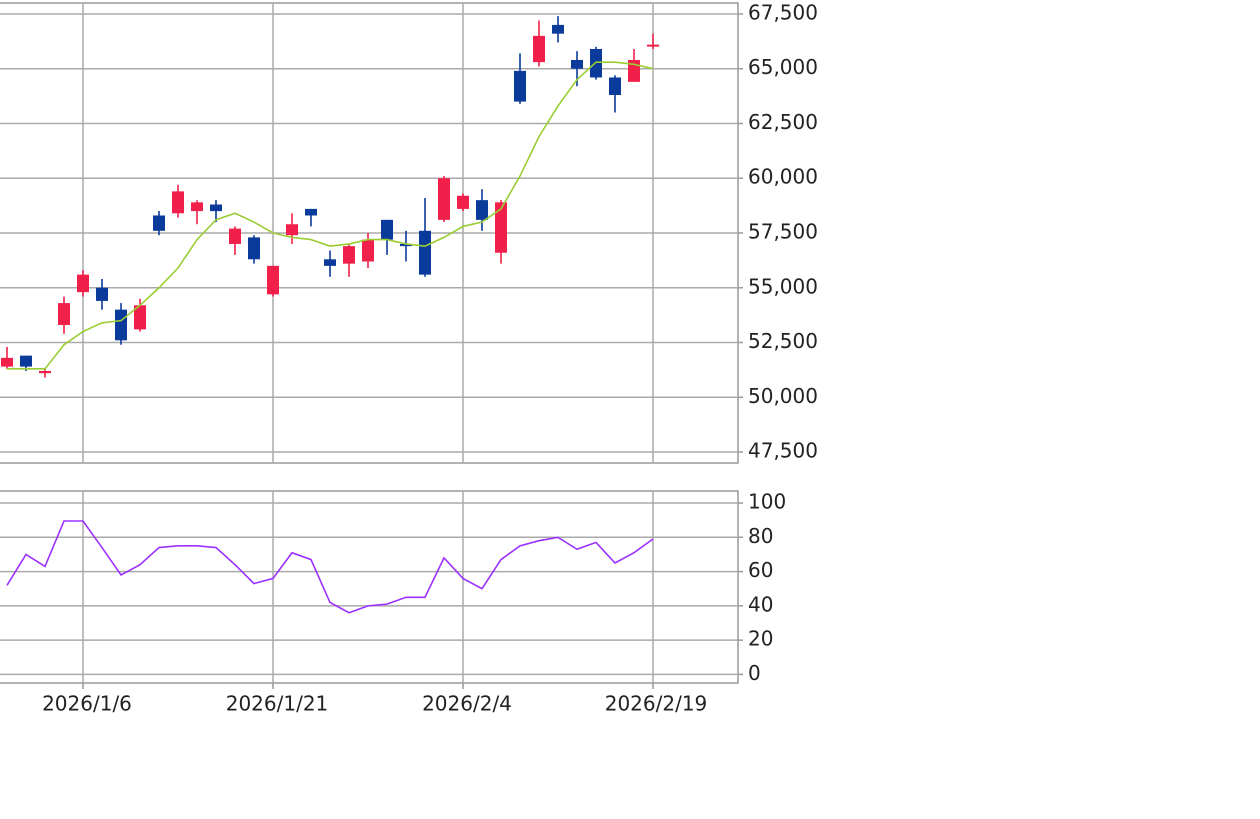  What do you see at coordinates (760, 639) in the screenshot?
I see `y-tick-label: 20` at bounding box center [760, 639].